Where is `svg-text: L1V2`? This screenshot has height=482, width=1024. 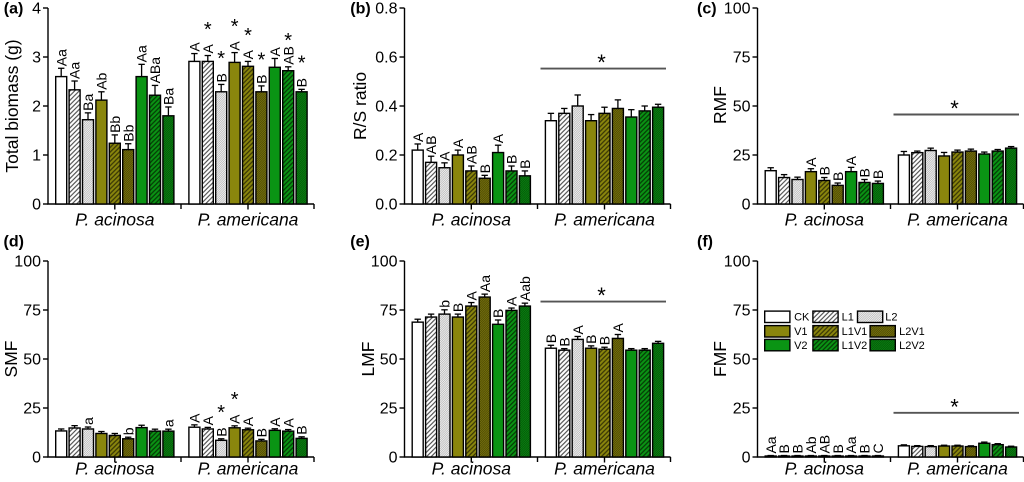
svg-text: L1V2 is located at coordinates (855, 346).